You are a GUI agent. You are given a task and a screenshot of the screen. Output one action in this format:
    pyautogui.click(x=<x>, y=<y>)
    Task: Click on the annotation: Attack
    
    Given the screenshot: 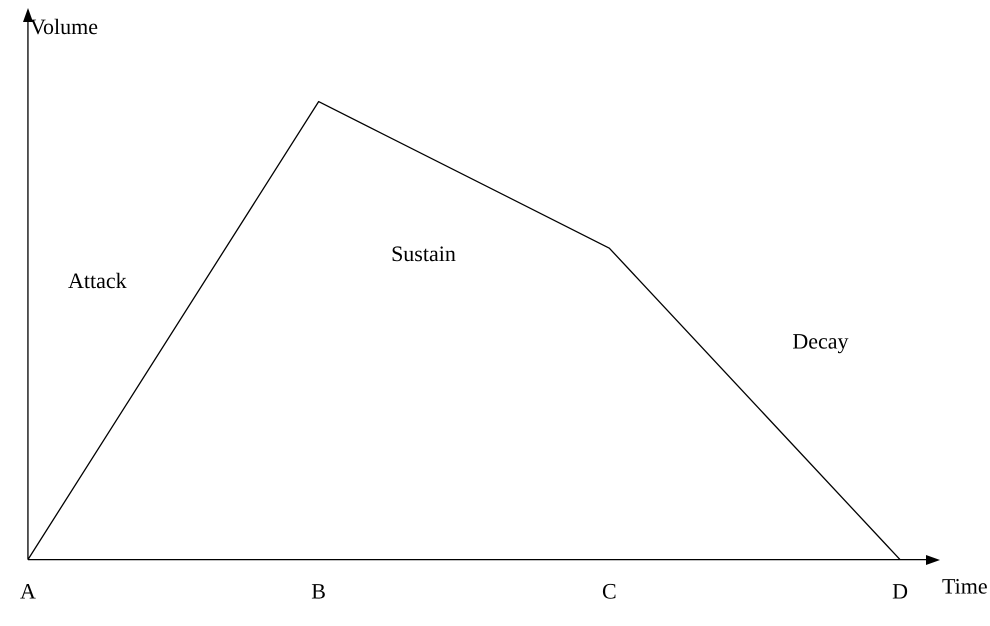 What is the action you would take?
    pyautogui.click(x=97, y=281)
    